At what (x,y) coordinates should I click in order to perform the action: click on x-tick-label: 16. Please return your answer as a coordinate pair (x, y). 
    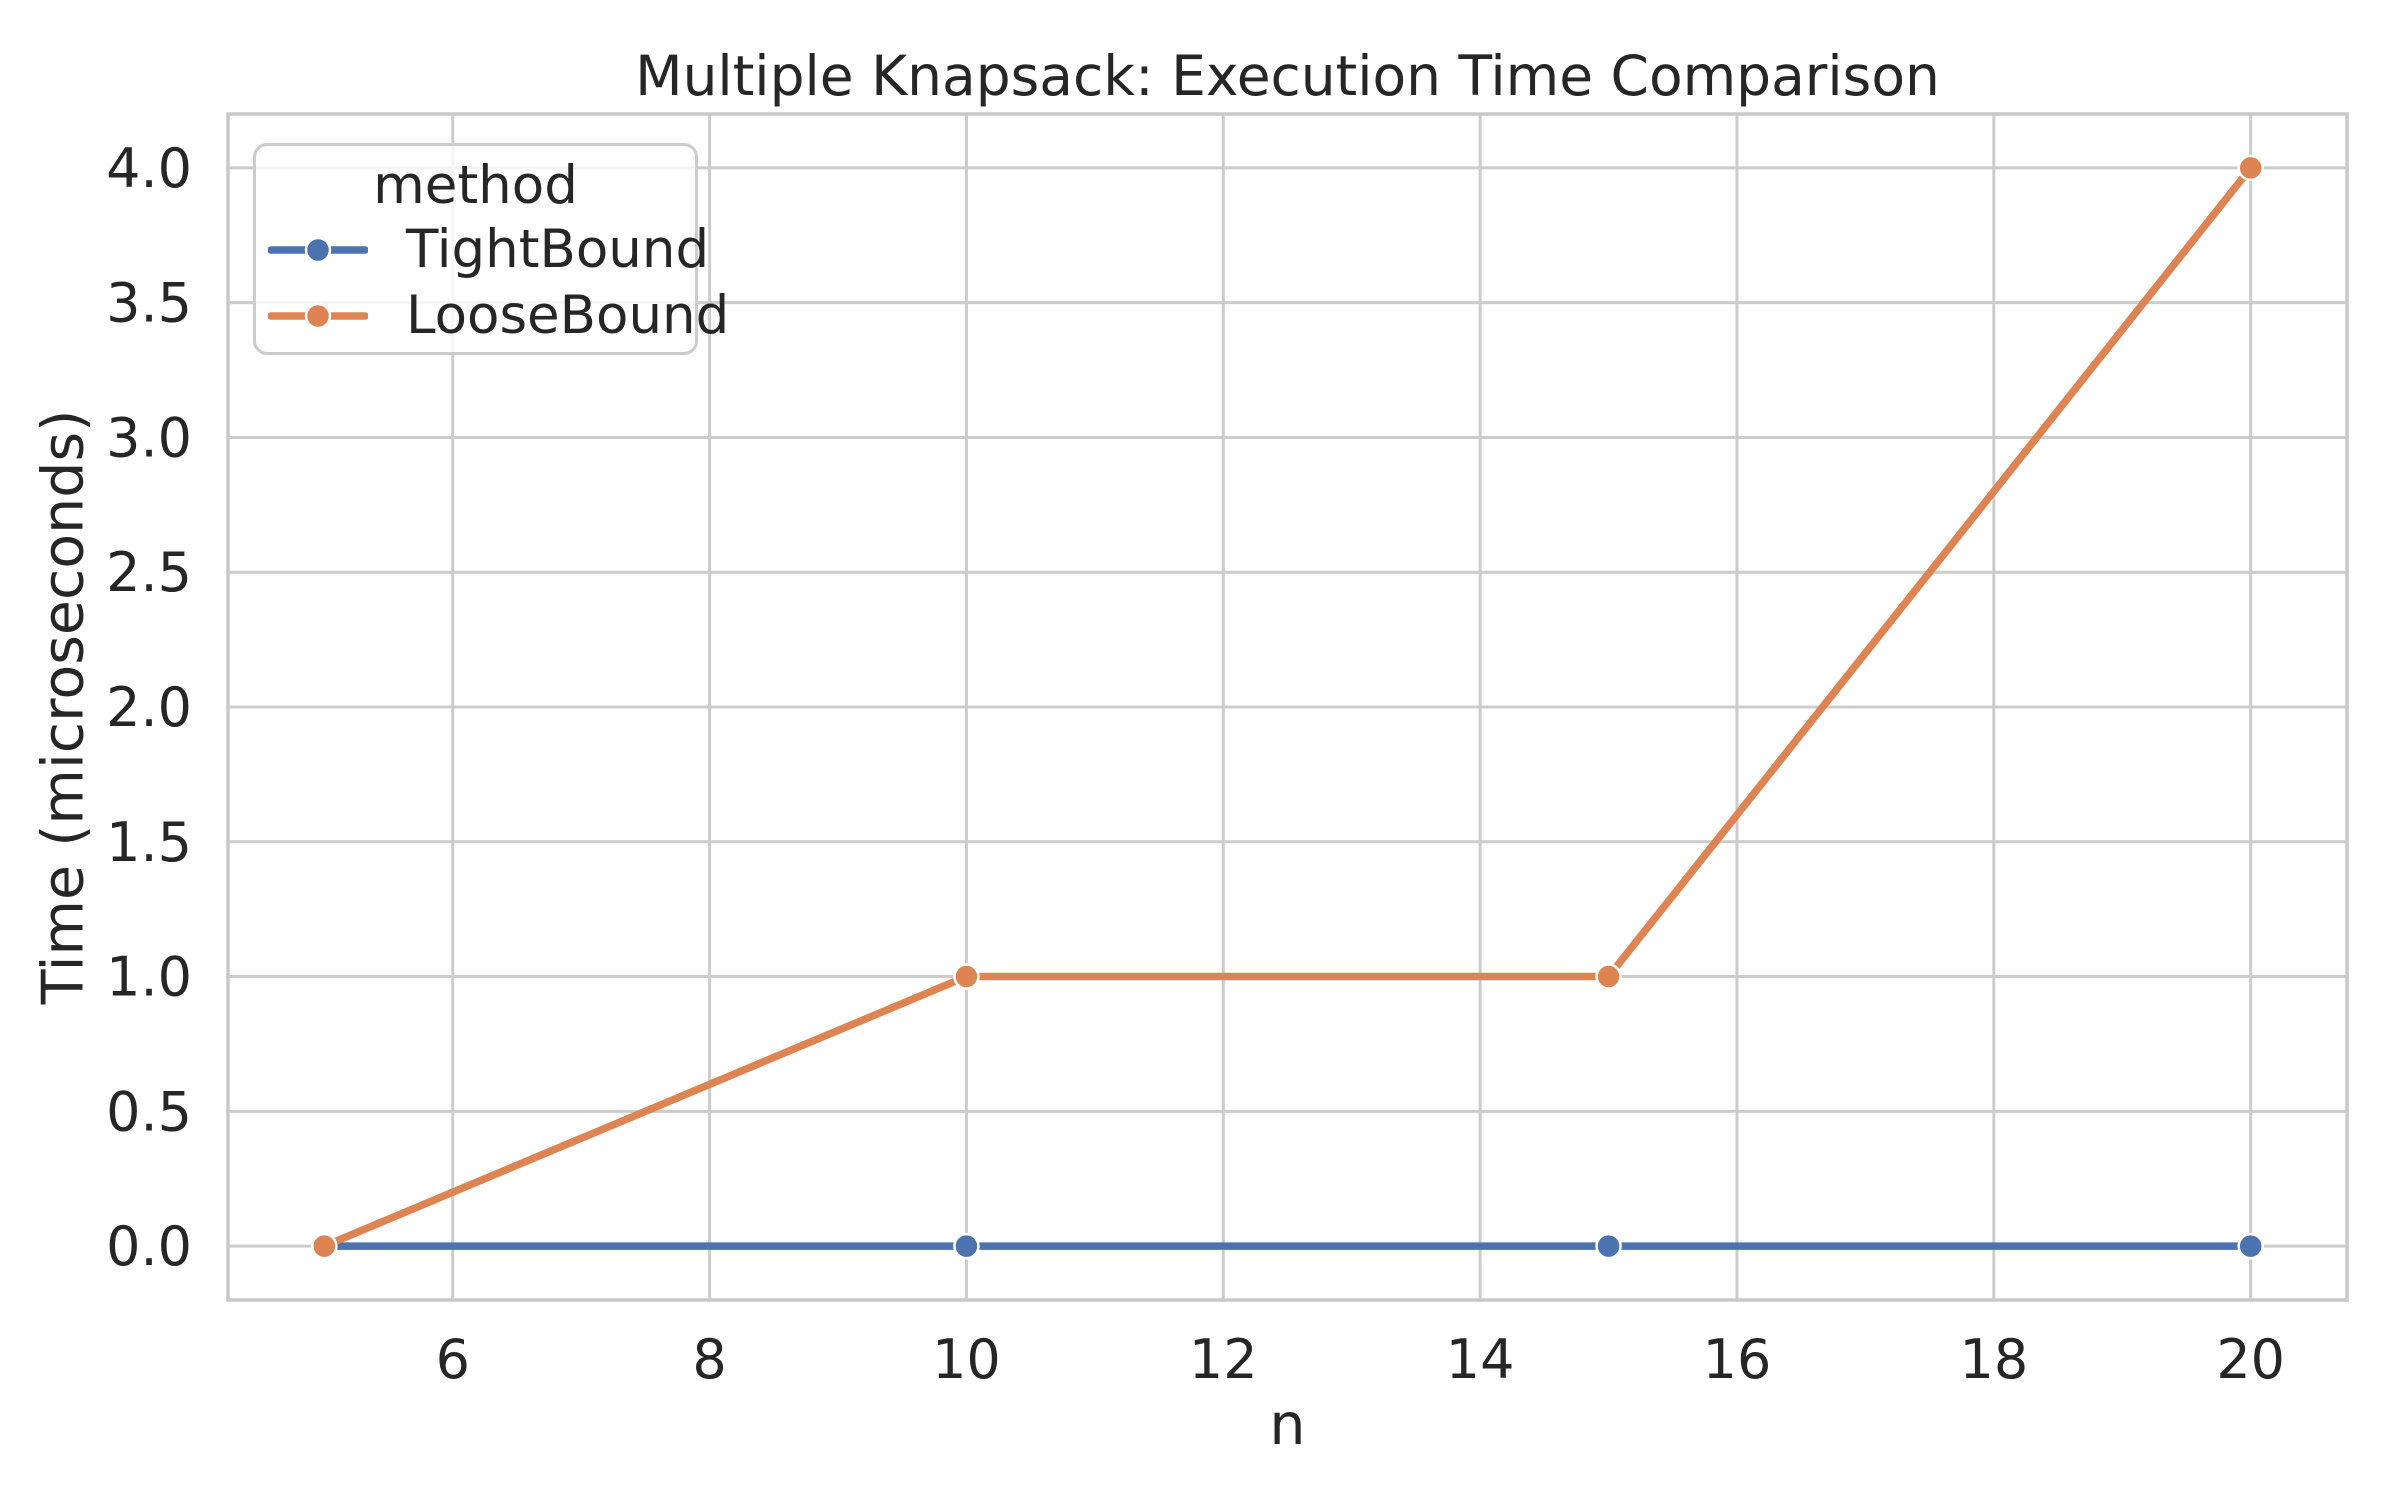
    Looking at the image, I should click on (1737, 1359).